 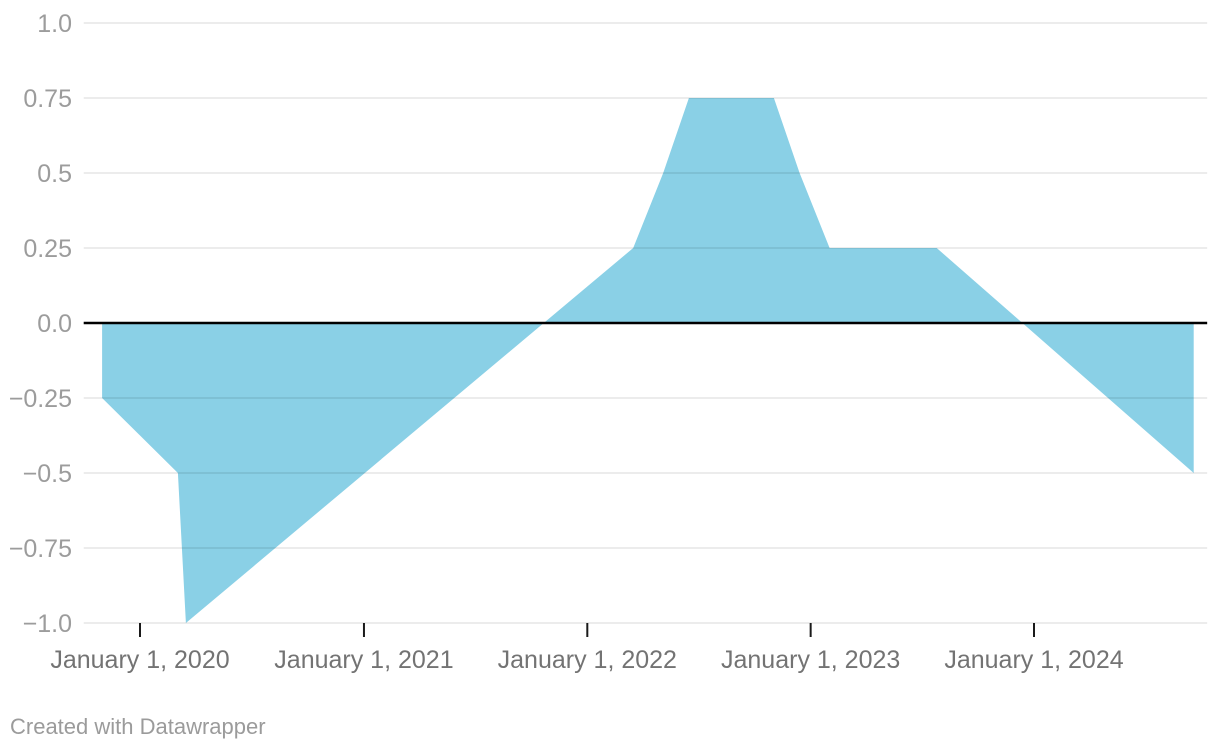 I want to click on y-axis-tick-label: 1.0, so click(x=54, y=24).